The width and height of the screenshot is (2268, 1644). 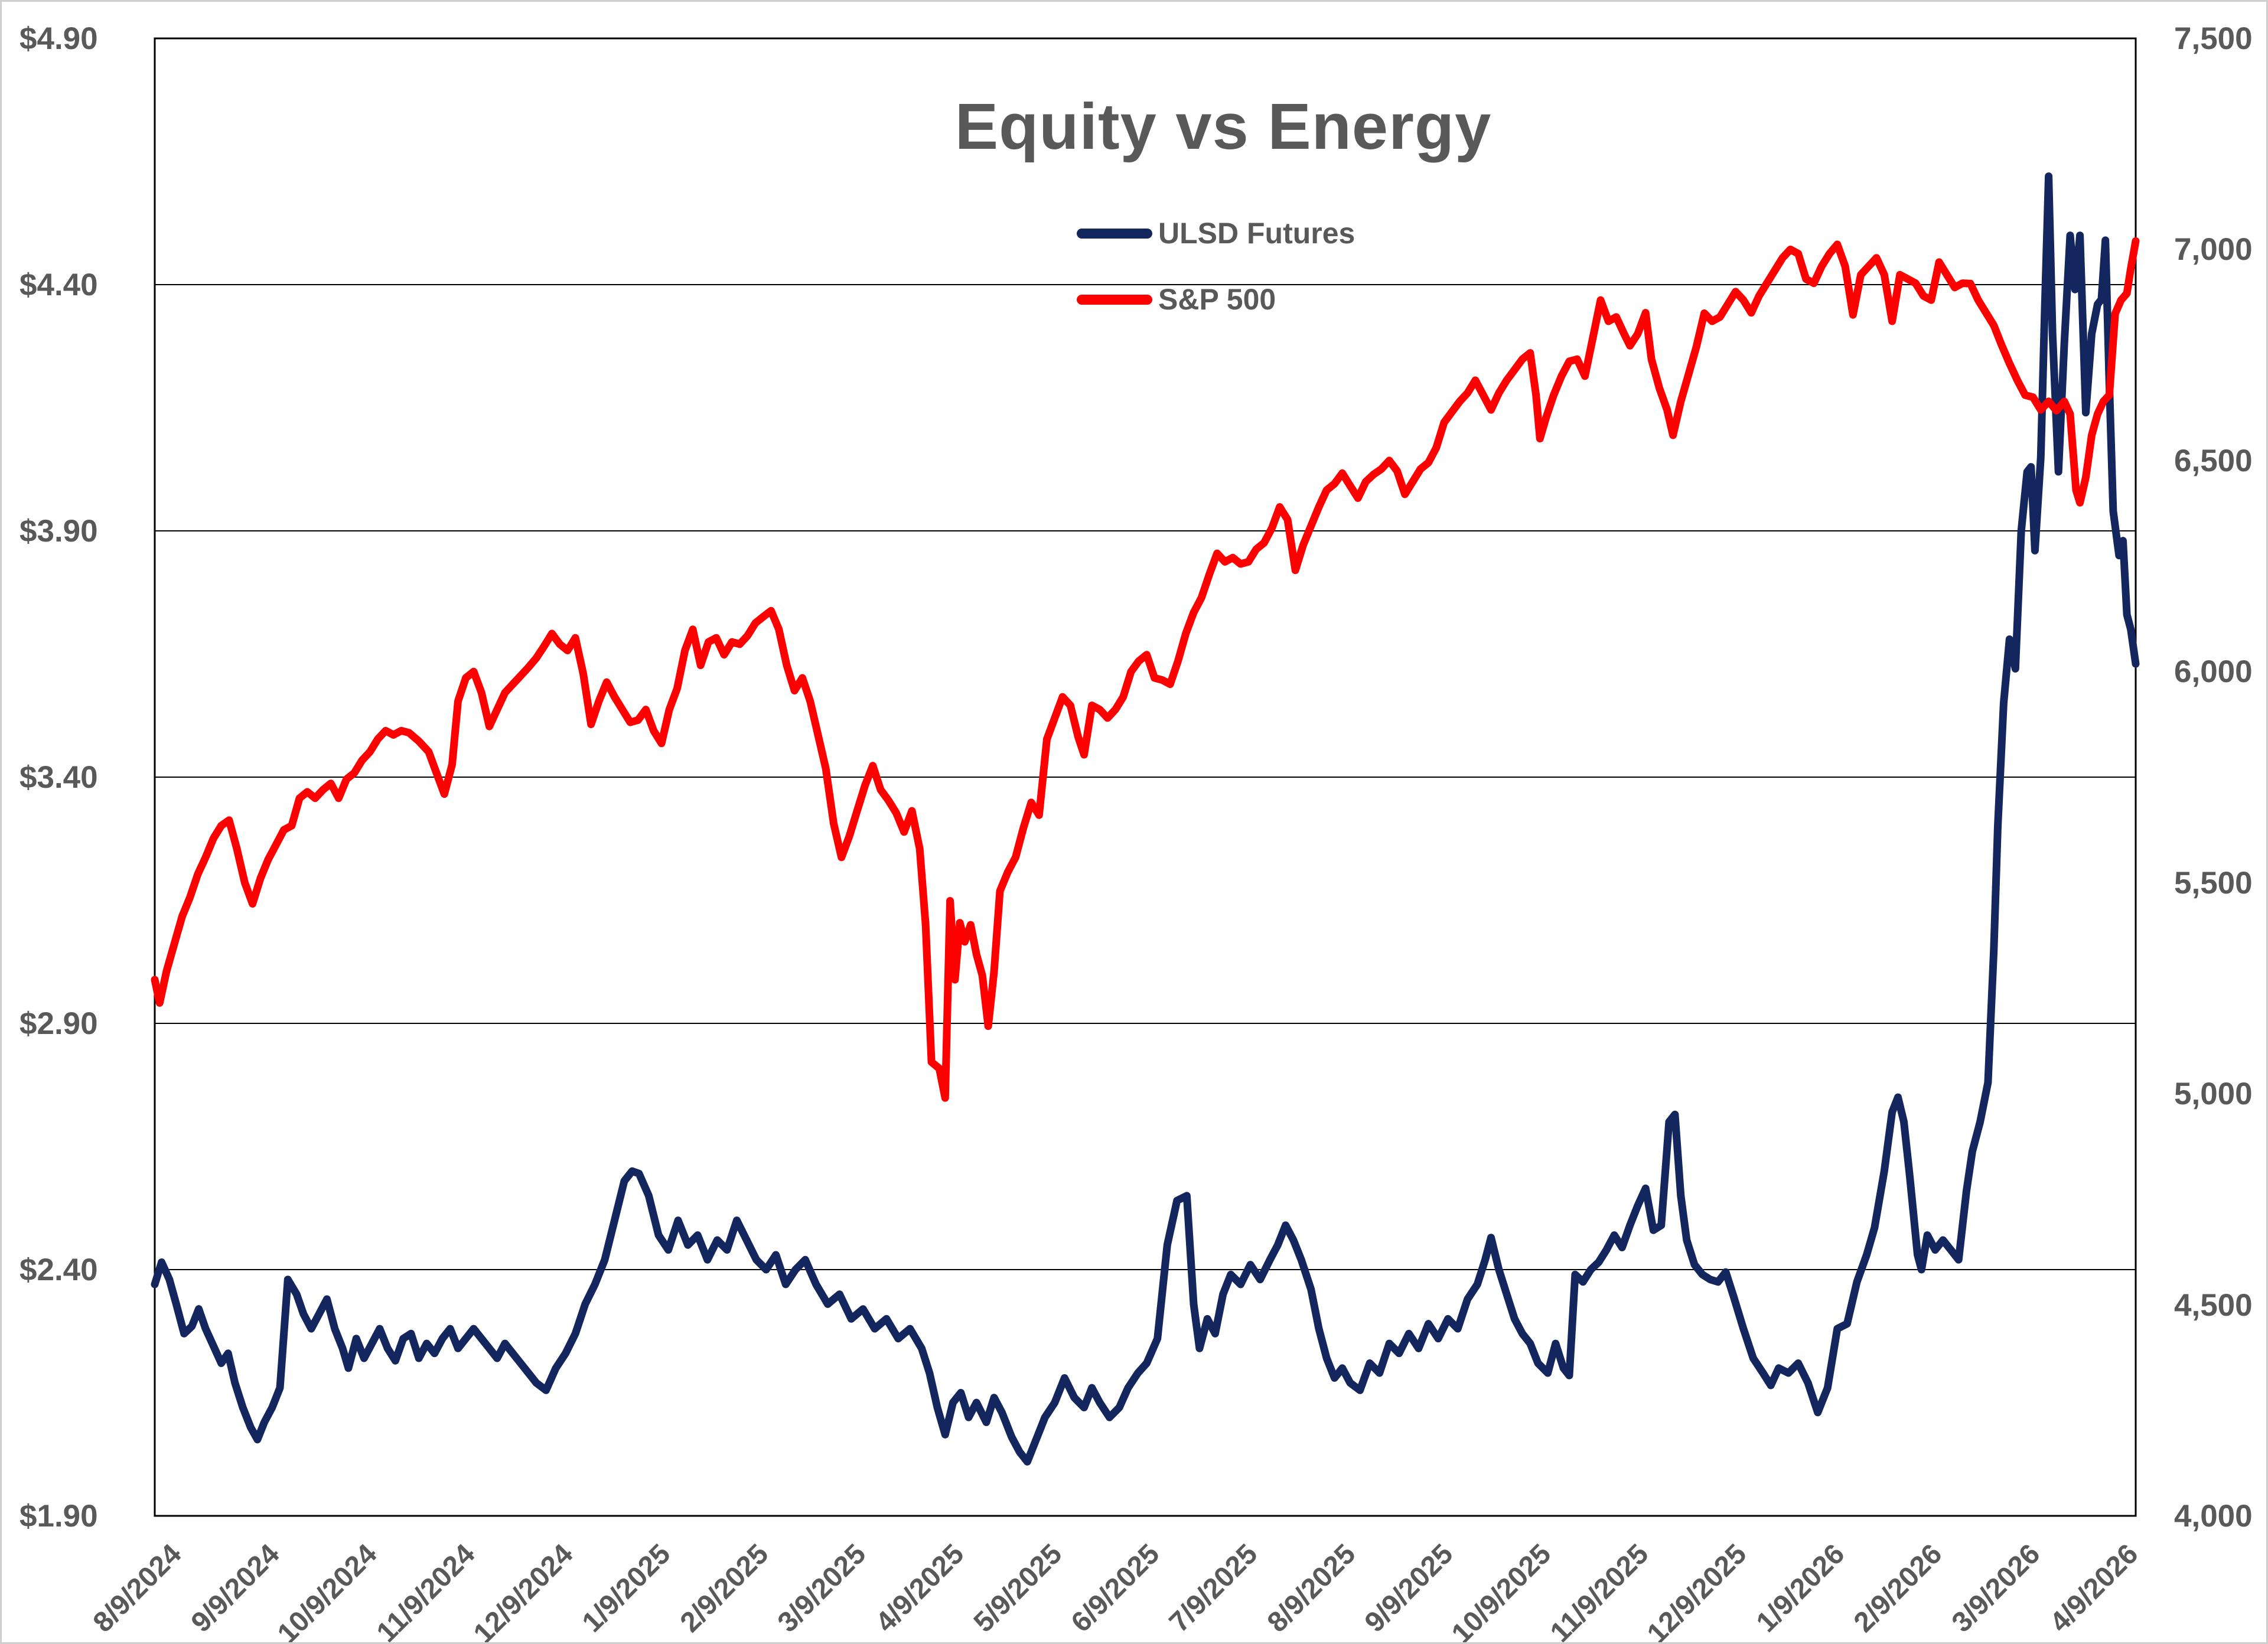 I want to click on legend-label-ulsd: ULSD Futures, so click(x=1256, y=234).